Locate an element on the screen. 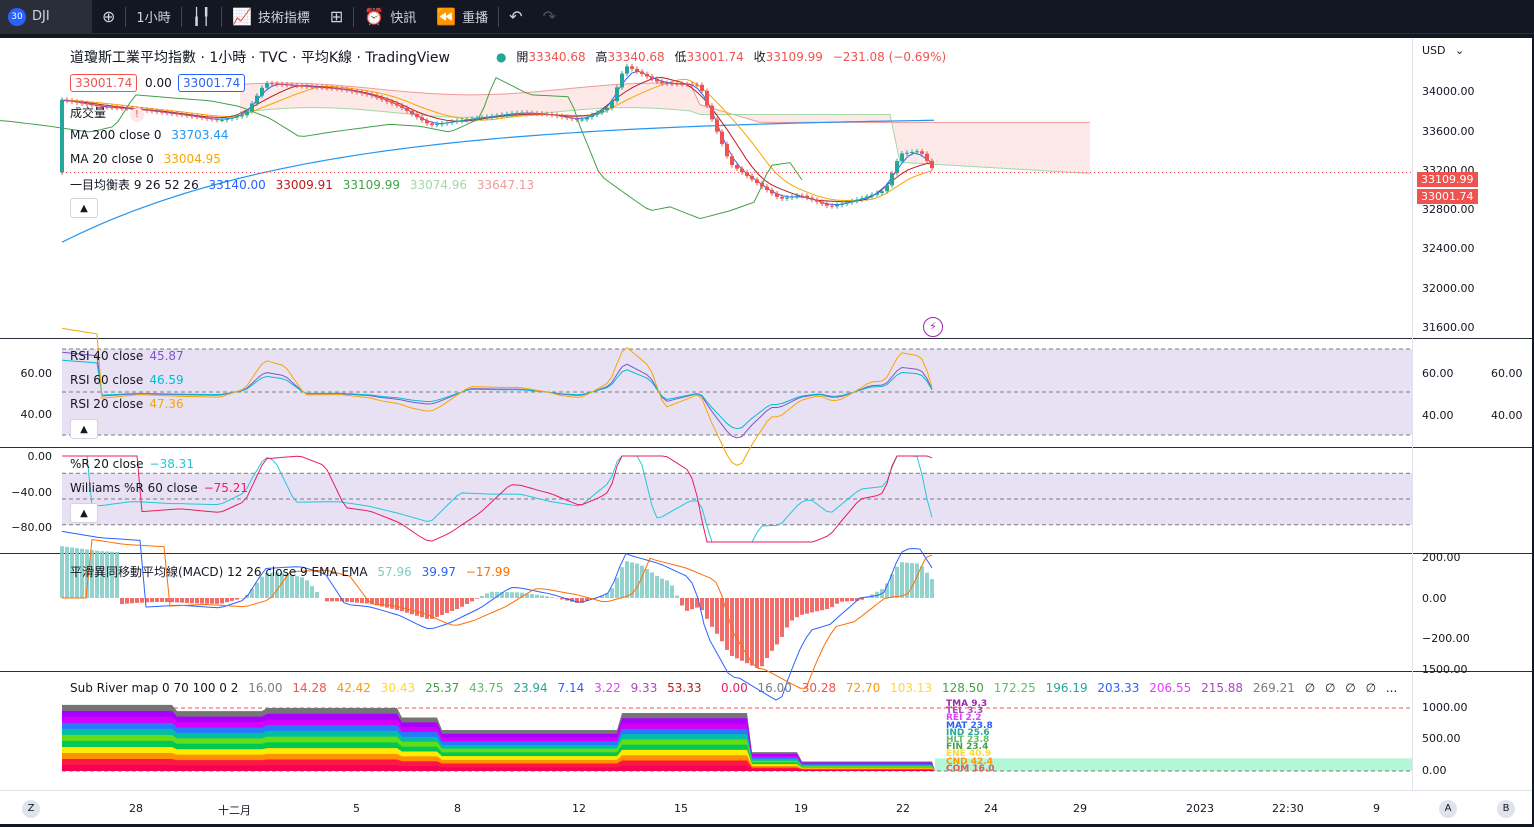 The image size is (1534, 827). layouts-button: ⊞ is located at coordinates (336, 16).